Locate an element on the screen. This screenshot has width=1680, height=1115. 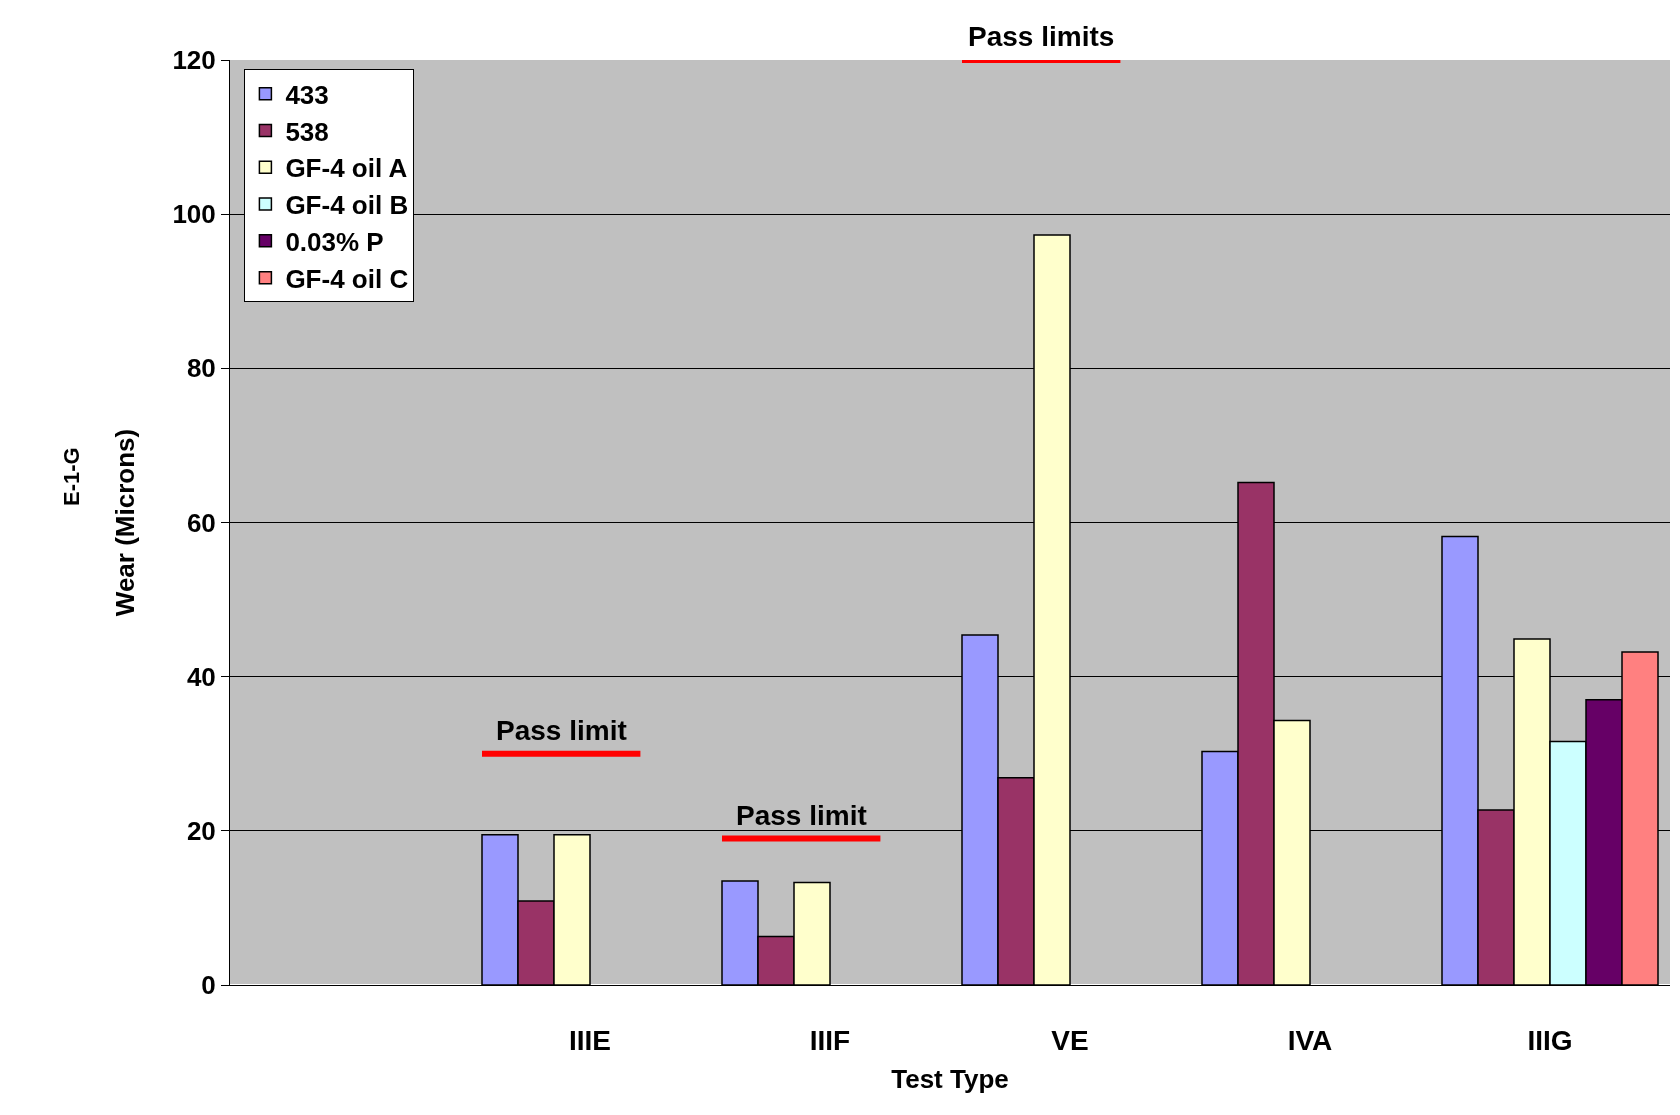
legend-label: 433 is located at coordinates (307, 94).